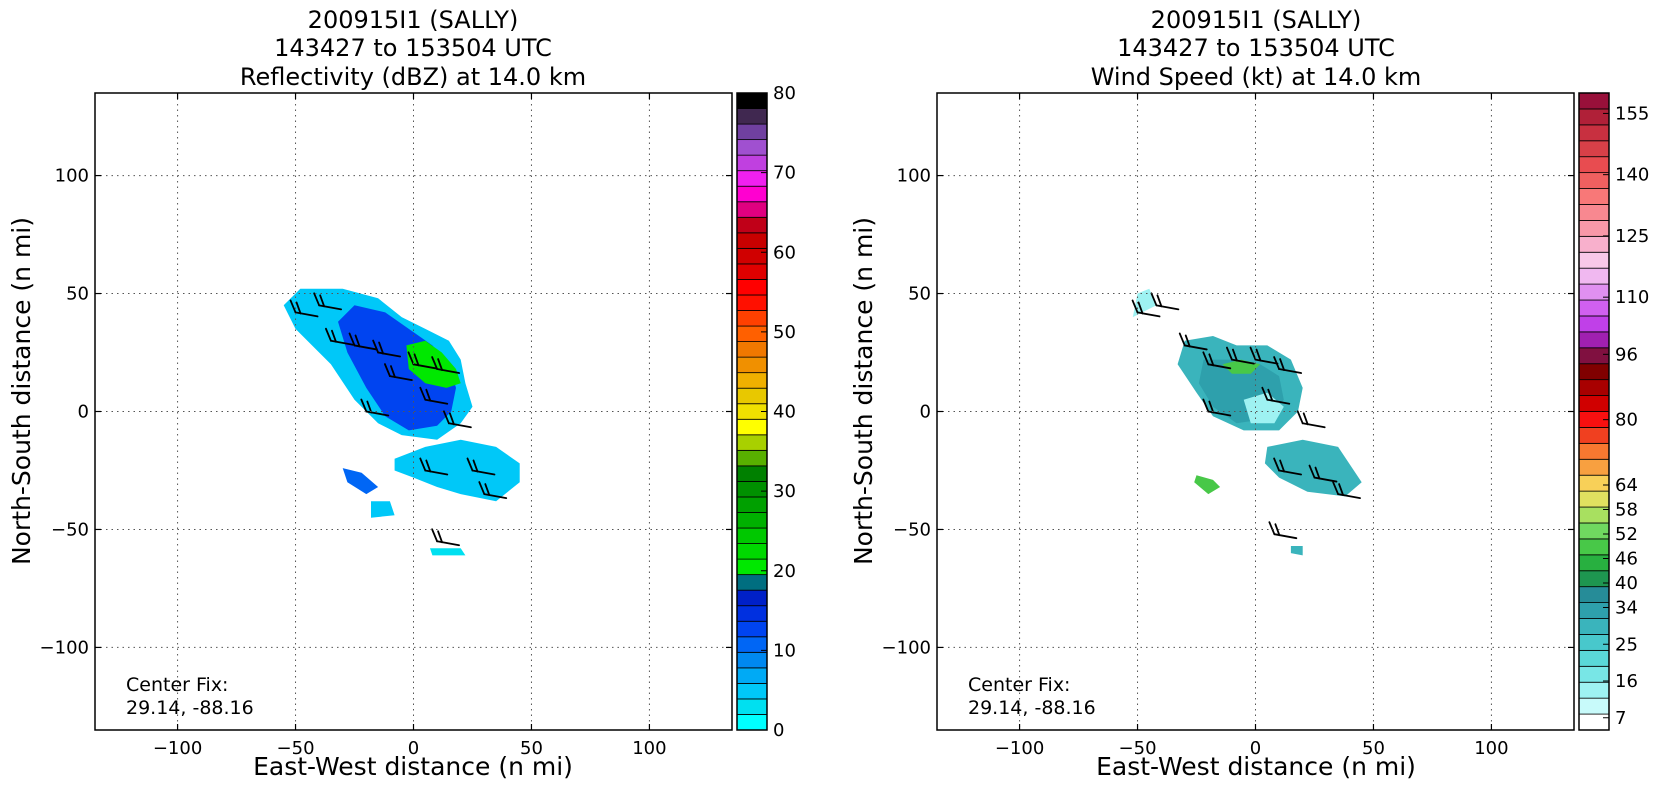  I want to click on colorbar-tick-label: 16, so click(1626, 681).